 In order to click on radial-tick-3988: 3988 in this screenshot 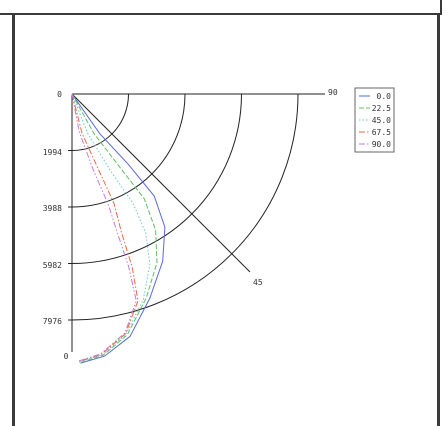, I will do `click(52, 208)`.